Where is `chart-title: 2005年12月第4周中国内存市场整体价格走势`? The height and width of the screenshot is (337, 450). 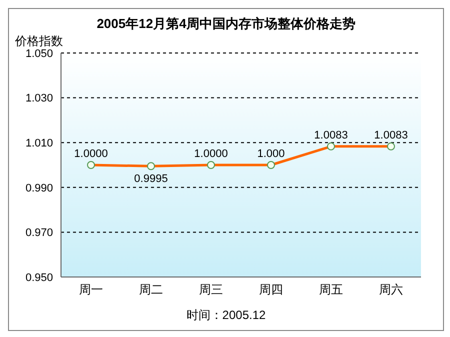 chart-title: 2005年12月第4周中国内存市场整体价格走势 is located at coordinates (226, 24).